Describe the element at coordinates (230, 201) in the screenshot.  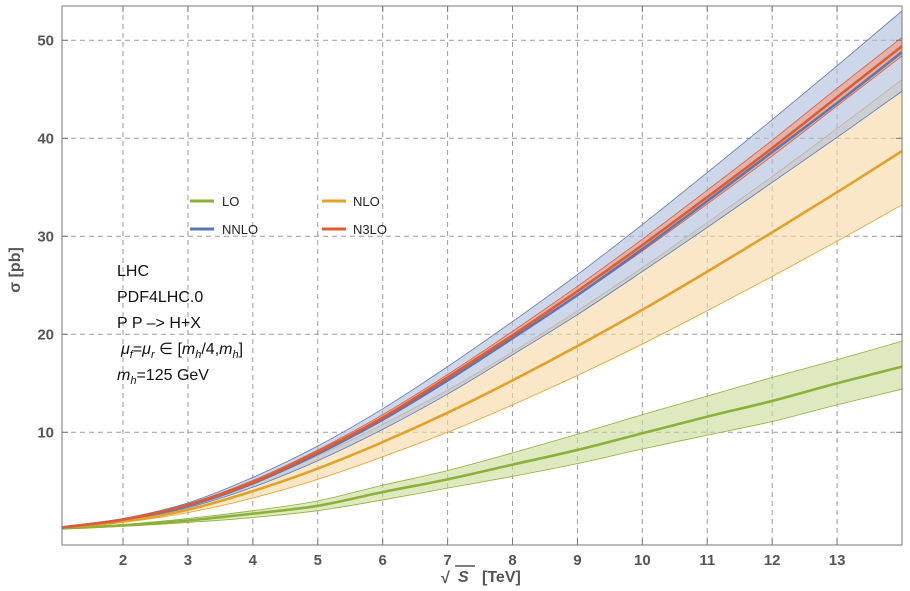
I see `legend-label-lo: LO` at that location.